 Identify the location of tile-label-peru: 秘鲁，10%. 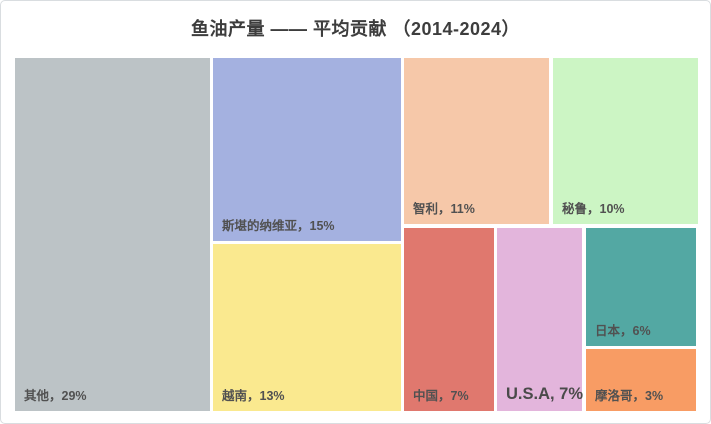
(593, 209).